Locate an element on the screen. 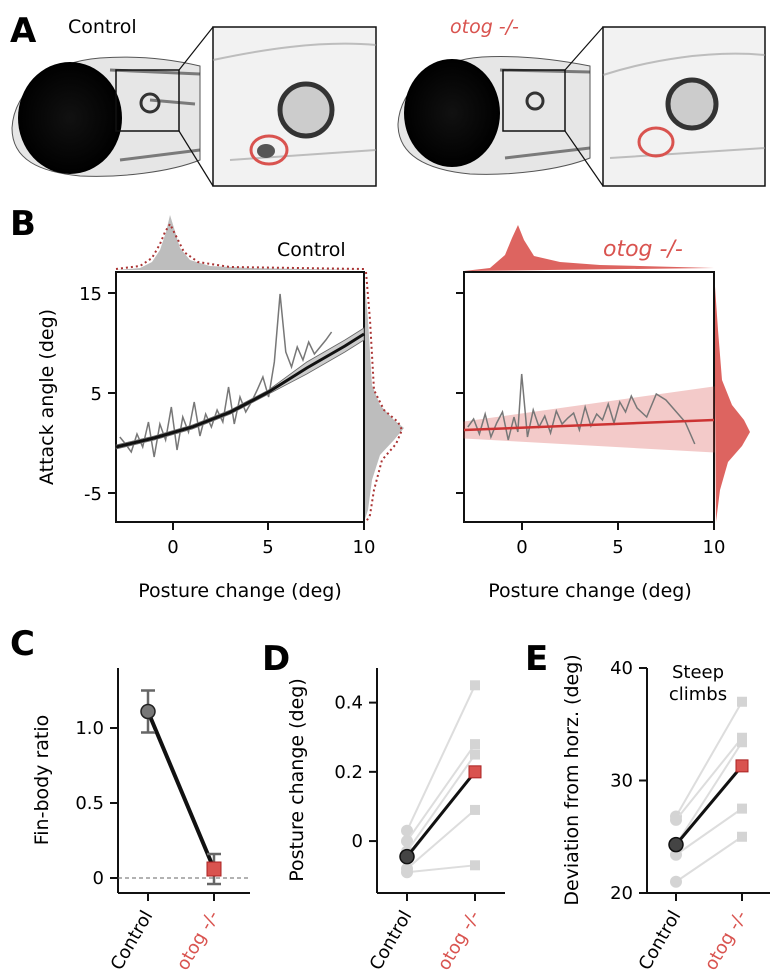  c-ytick-label: 0.5 is located at coordinates (89, 803).